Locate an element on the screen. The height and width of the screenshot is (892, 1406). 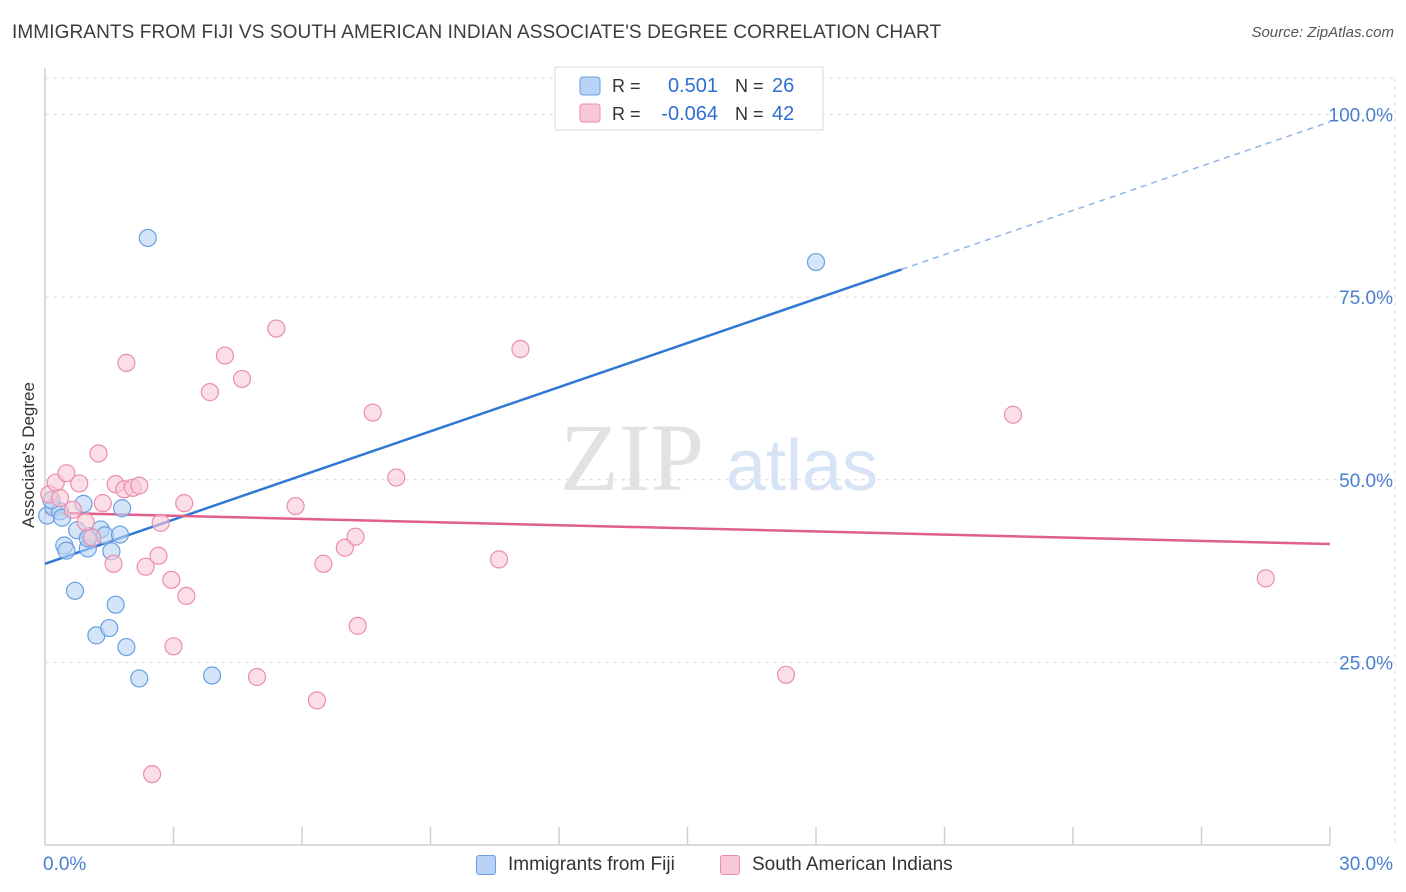
legend-label-fiji: Immigrants from Fiji is located at coordinates (591, 864).